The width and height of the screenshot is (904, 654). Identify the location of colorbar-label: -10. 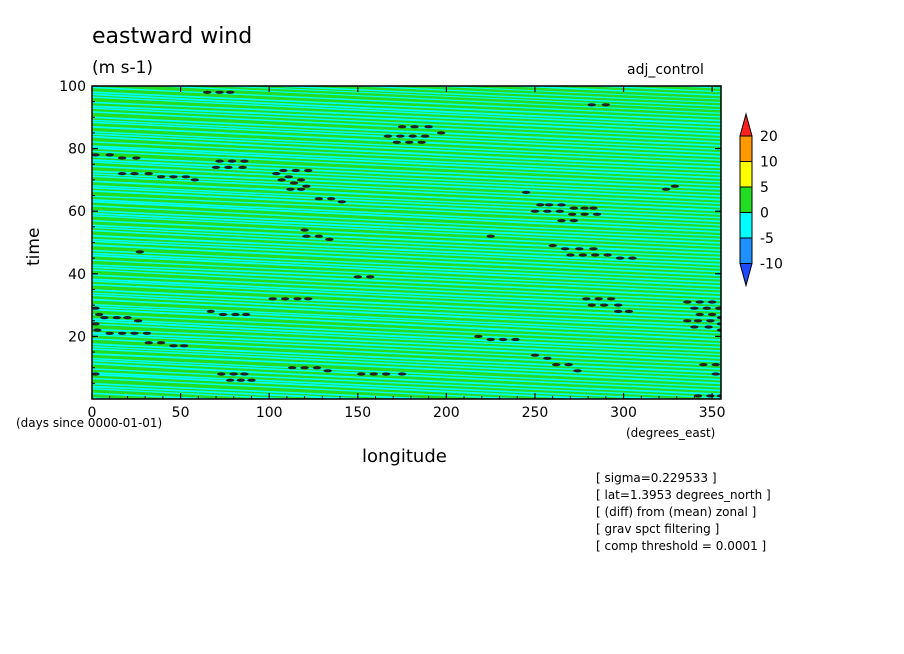
(771, 265).